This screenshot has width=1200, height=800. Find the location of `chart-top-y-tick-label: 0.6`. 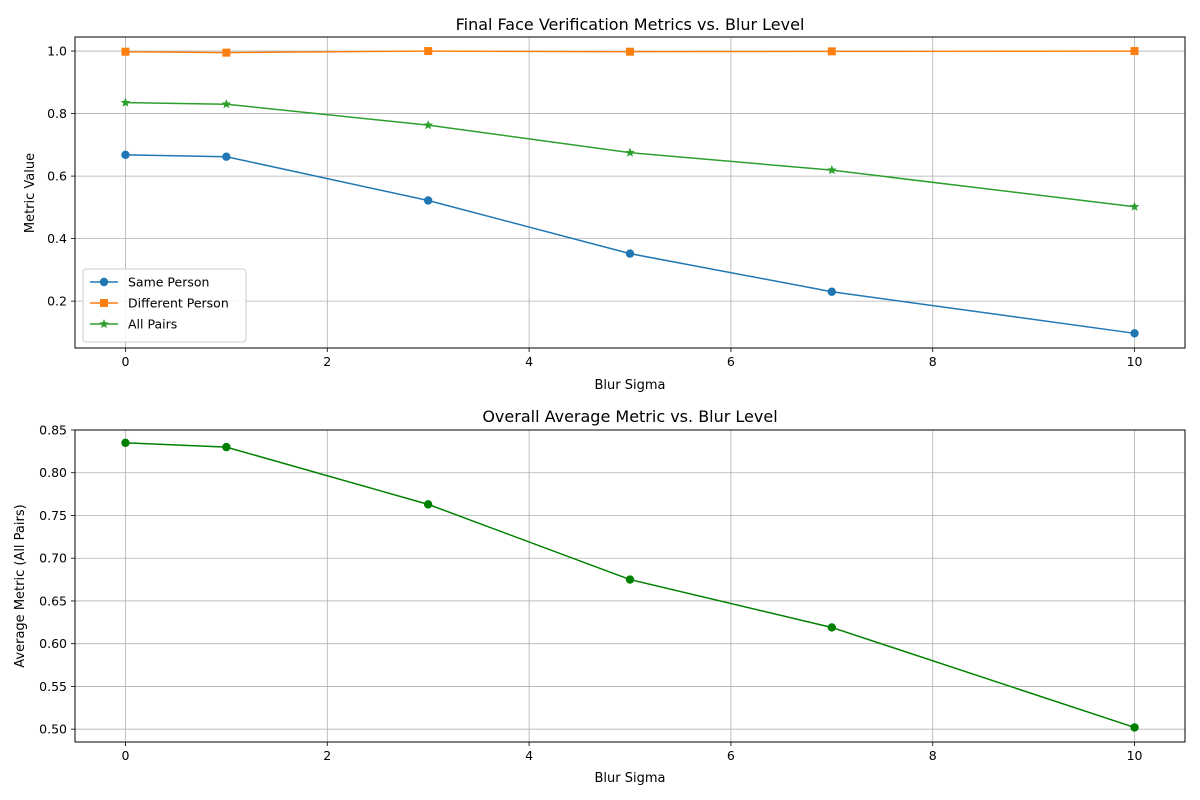

chart-top-y-tick-label: 0.6 is located at coordinates (57, 176).